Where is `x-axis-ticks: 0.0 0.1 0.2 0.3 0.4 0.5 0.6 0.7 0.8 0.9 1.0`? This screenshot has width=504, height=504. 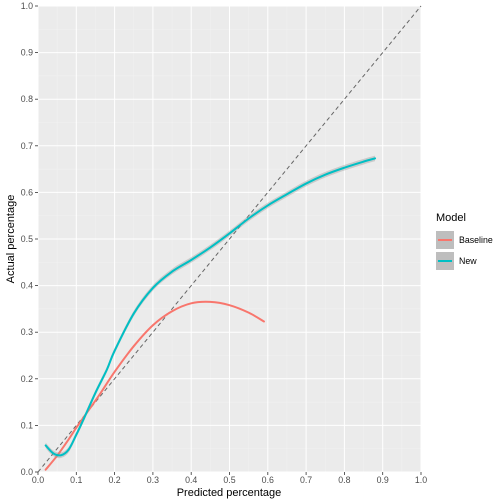 x-axis-ticks: 0.0 0.1 0.2 0.3 0.4 0.5 0.6 0.7 0.8 0.9 1.0 is located at coordinates (229, 478).